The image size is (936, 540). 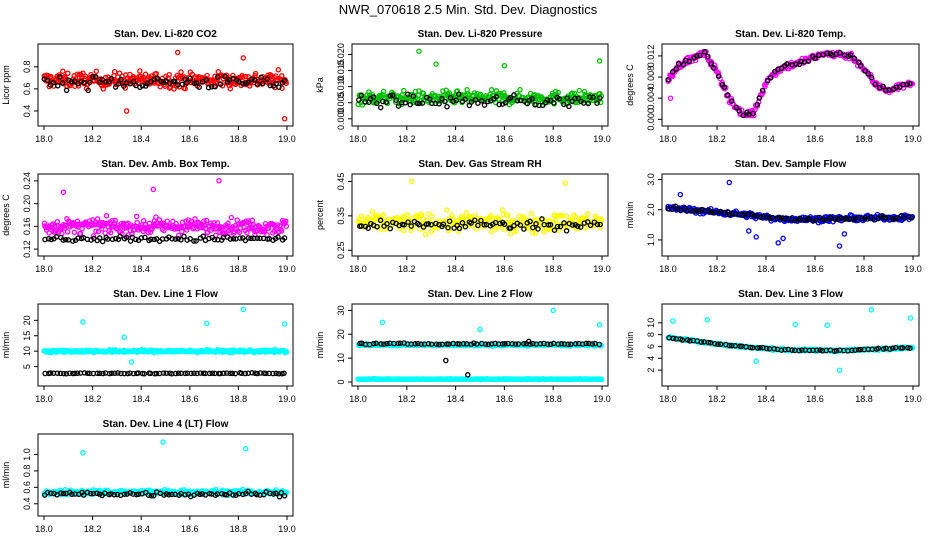 What do you see at coordinates (407, 139) in the screenshot?
I see `x-tick-label: 18.2` at bounding box center [407, 139].